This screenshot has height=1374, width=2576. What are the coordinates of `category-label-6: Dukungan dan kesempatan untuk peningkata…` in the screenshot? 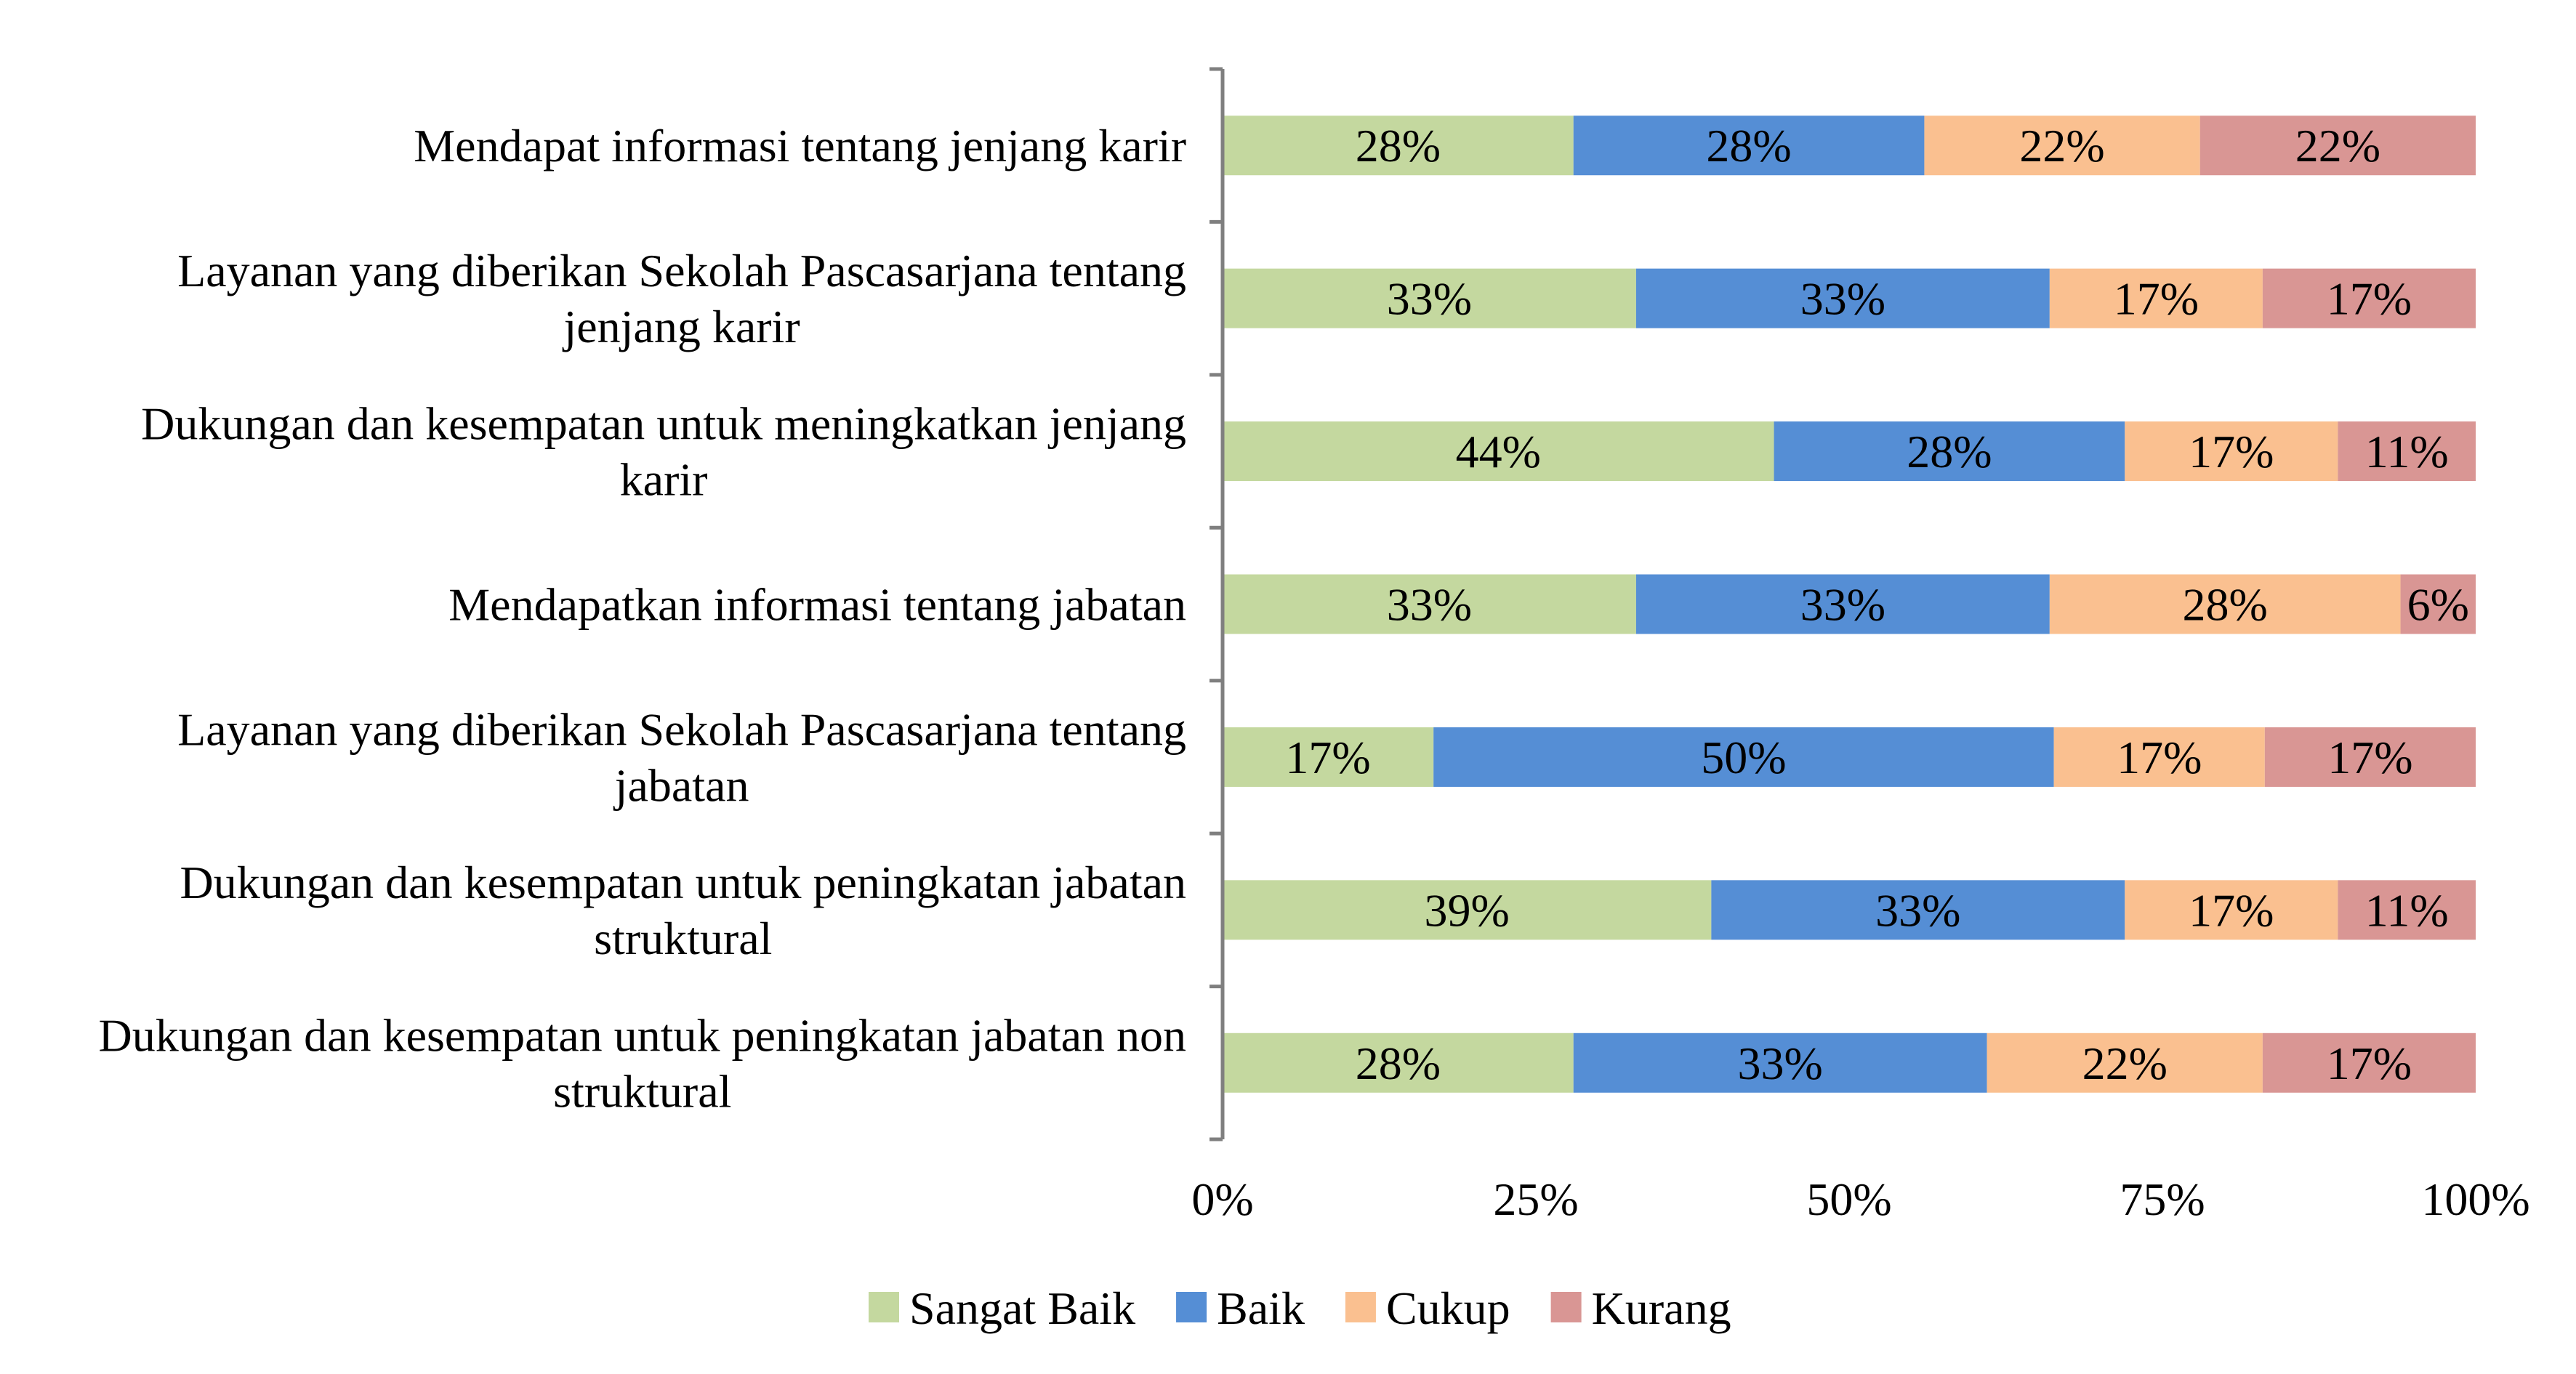 It's located at (683, 910).